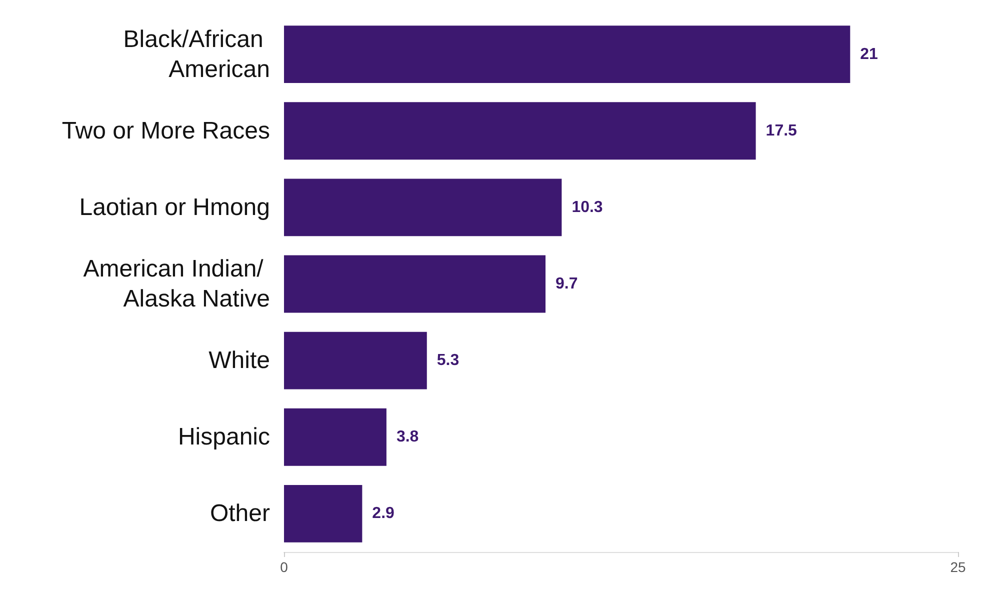 The image size is (992, 590). Describe the element at coordinates (782, 131) in the screenshot. I see `data-label: 17.5` at that location.